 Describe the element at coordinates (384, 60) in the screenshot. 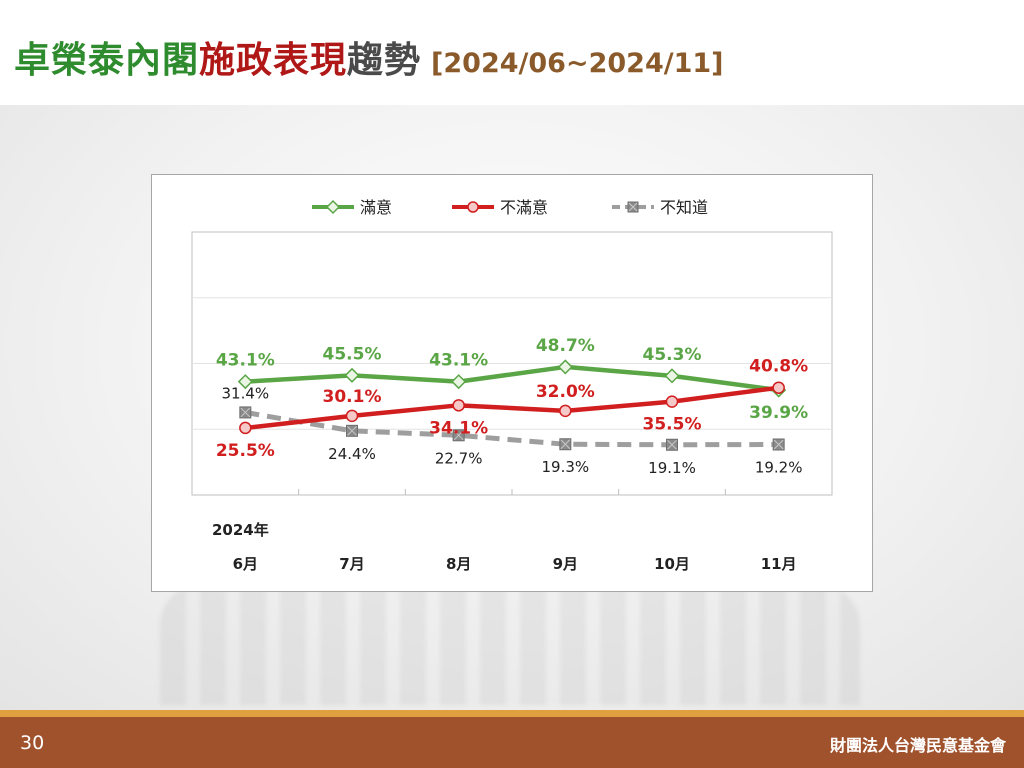

I see `title-trend: 趨勢` at that location.